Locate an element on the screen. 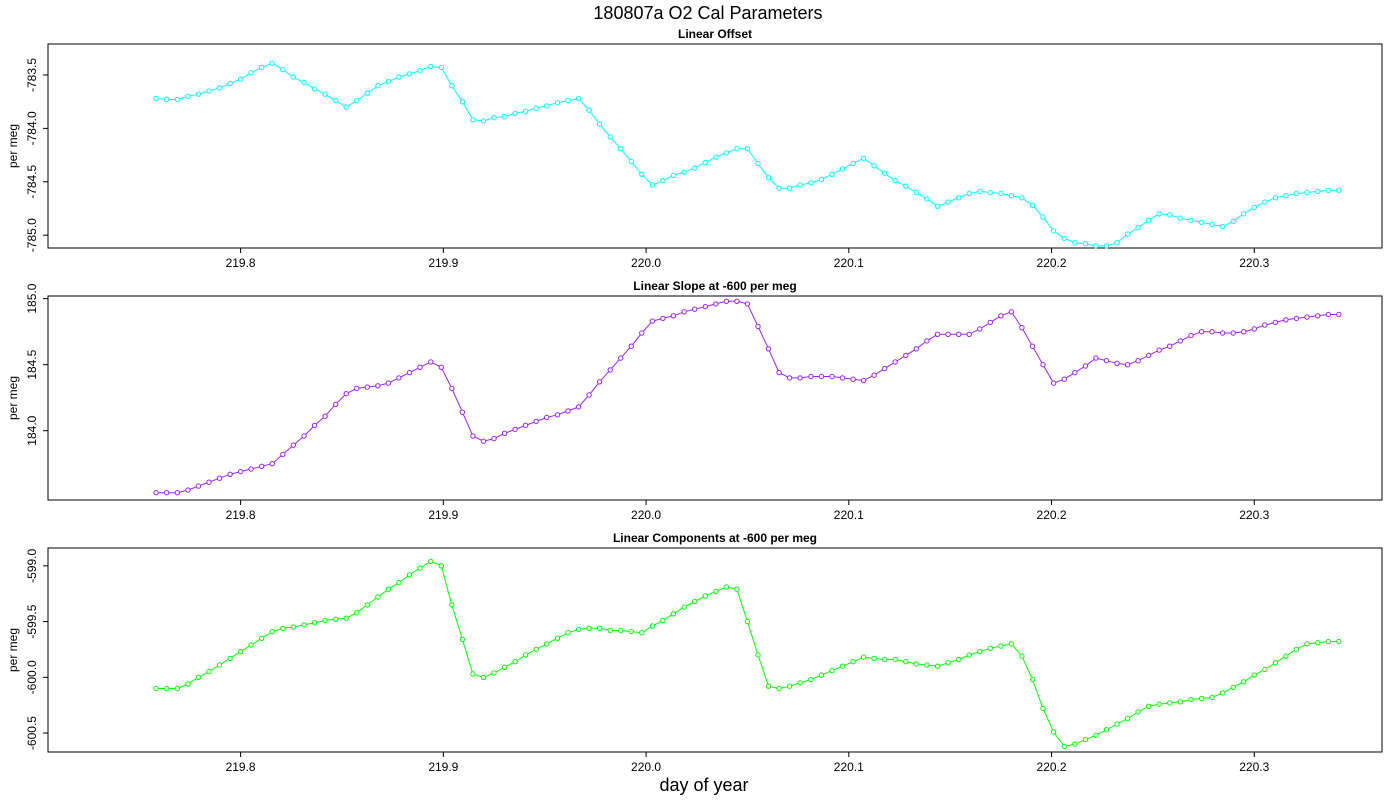 This screenshot has width=1400, height=800. x-tick-label: 220.3 is located at coordinates (1254, 263).